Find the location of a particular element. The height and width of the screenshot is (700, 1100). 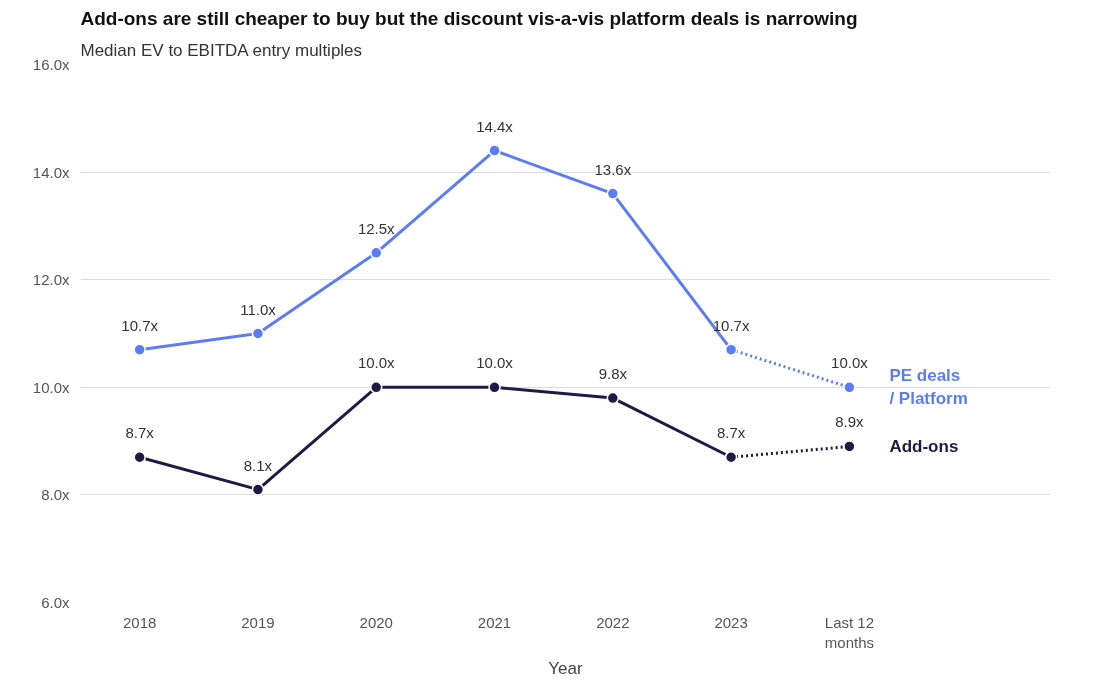

y-tick-label: 6.0x is located at coordinates (55, 602).